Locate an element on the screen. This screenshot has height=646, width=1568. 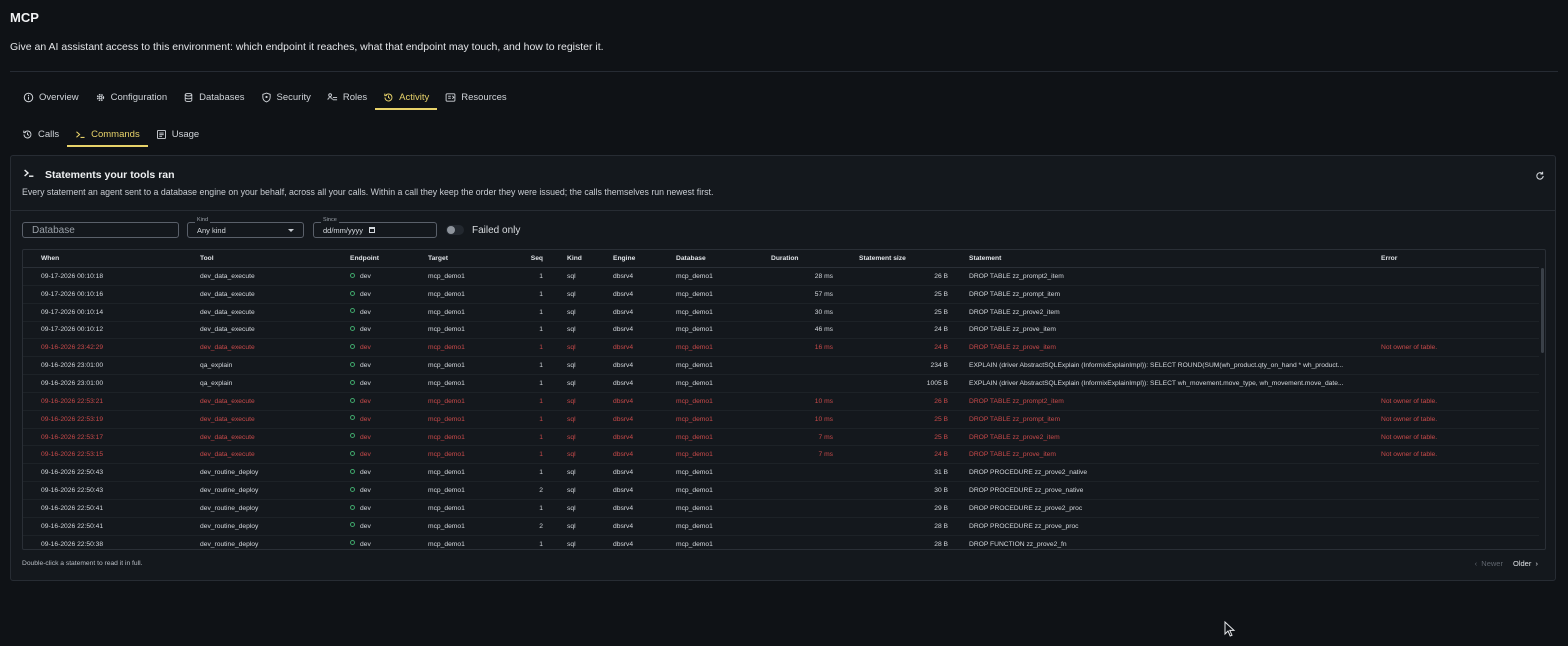
cell-duration is located at coordinates (797, 366).